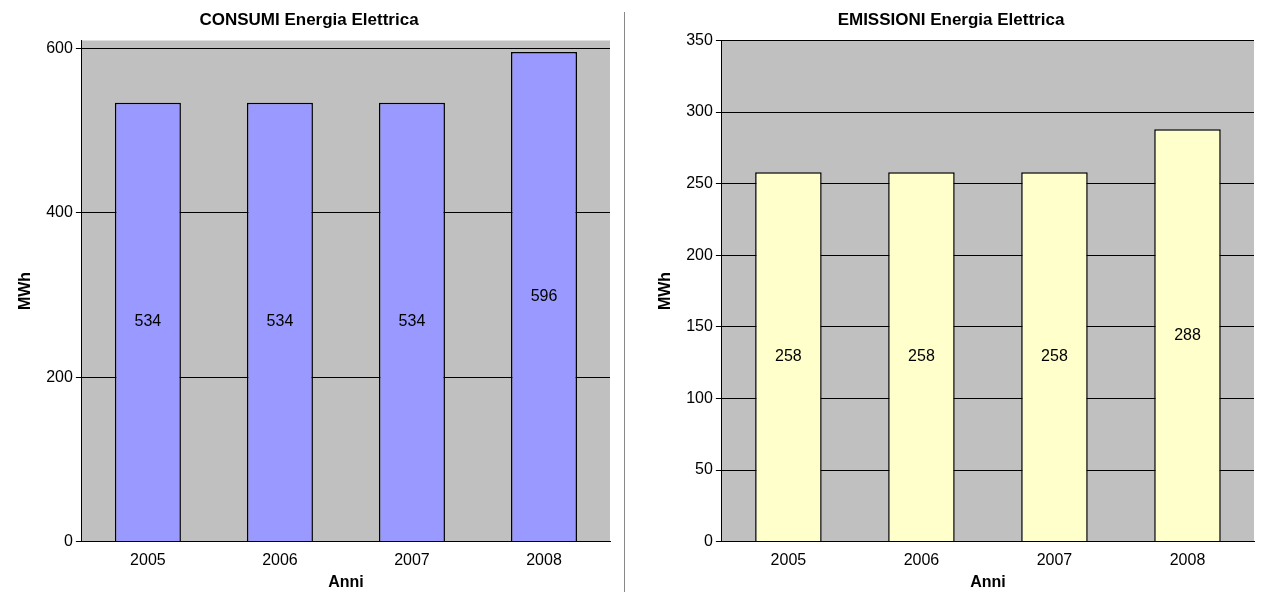  I want to click on data-label: 288, so click(1187, 334).